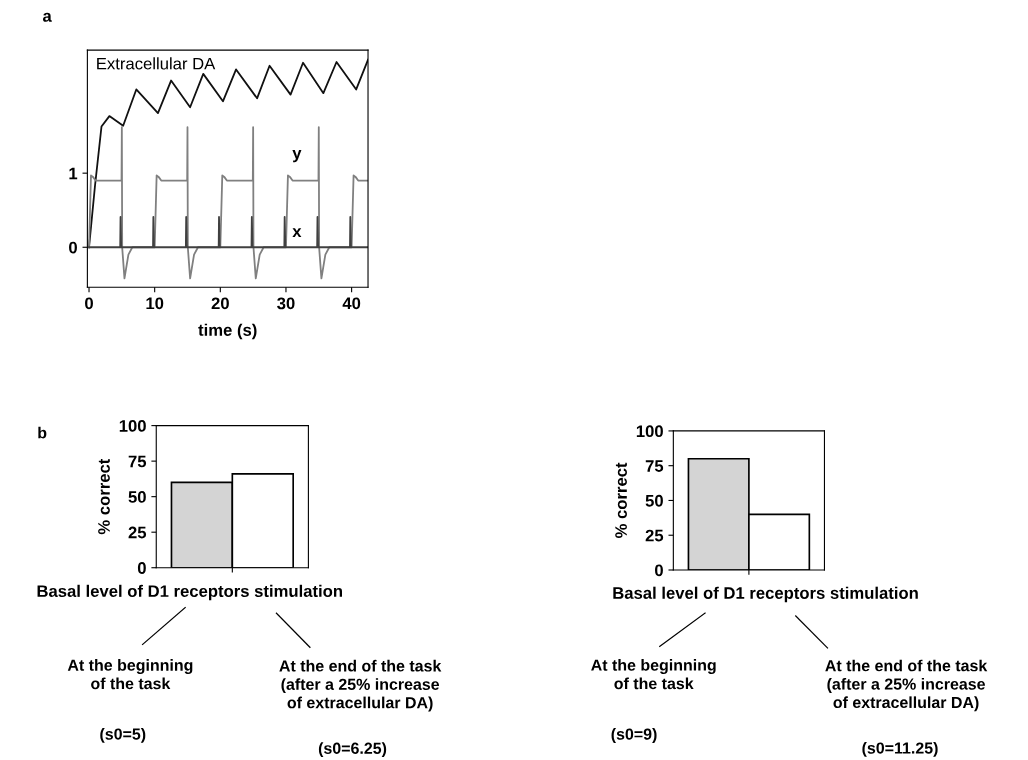 The height and width of the screenshot is (760, 1028). I want to click on text: (s0=11.25), so click(900, 749).